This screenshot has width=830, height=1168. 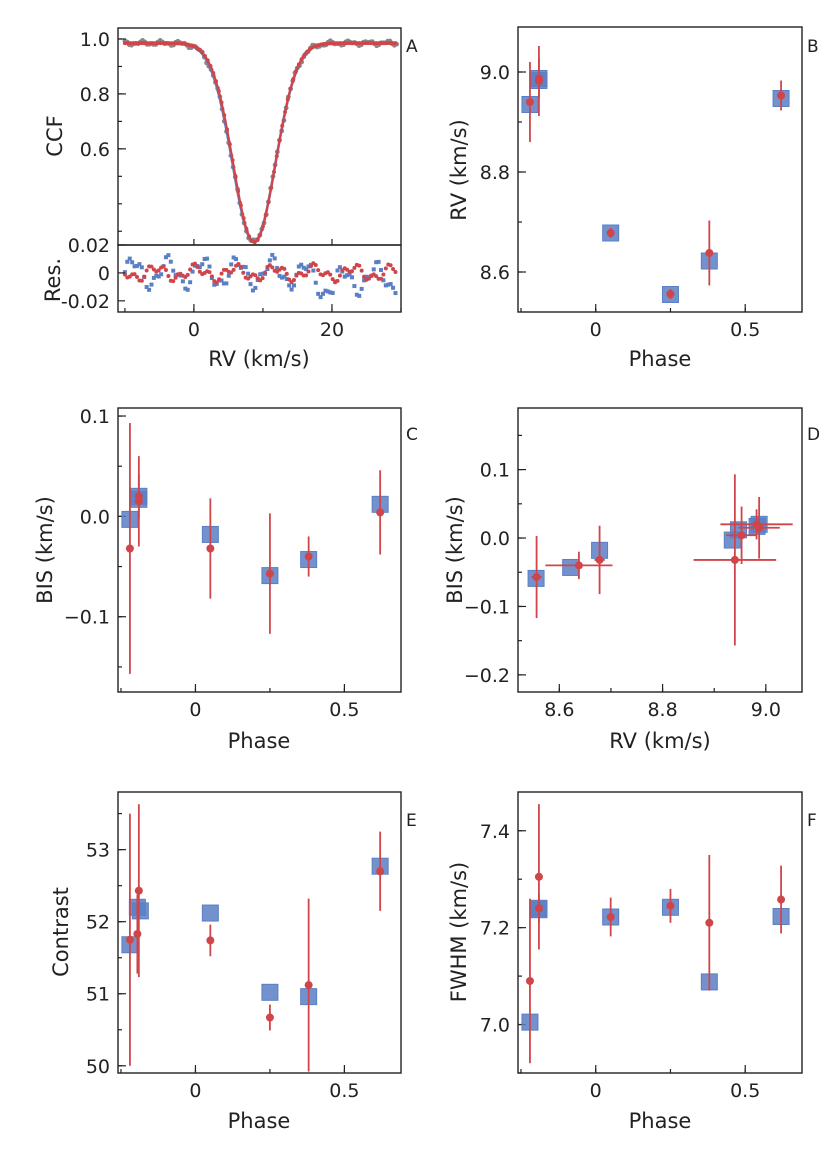 I want to click on panel-c-ytick-label: −0.1, so click(x=87, y=618).